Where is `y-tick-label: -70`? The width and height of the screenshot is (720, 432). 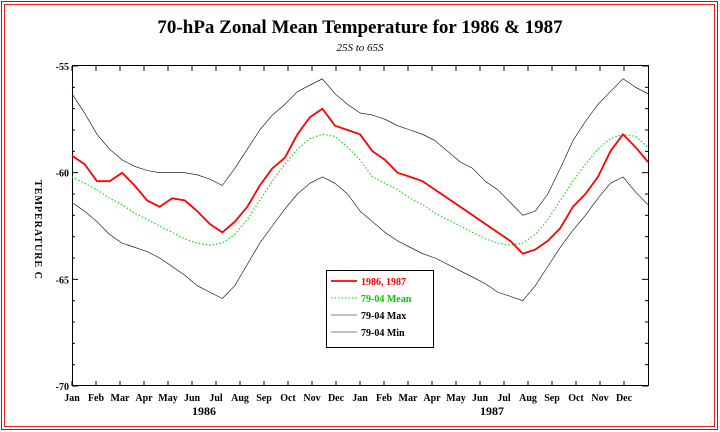
y-tick-label: -70 is located at coordinates (62, 387).